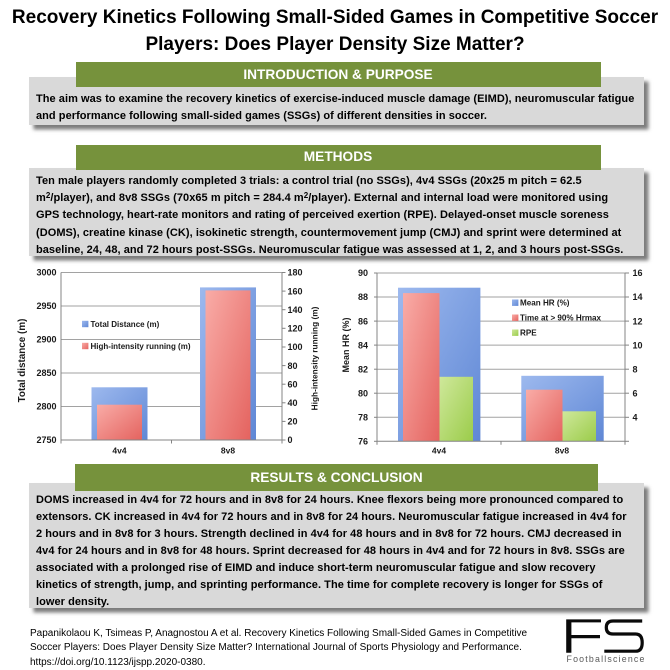  Describe the element at coordinates (638, 297) in the screenshot. I see `svg-text: 14` at that location.